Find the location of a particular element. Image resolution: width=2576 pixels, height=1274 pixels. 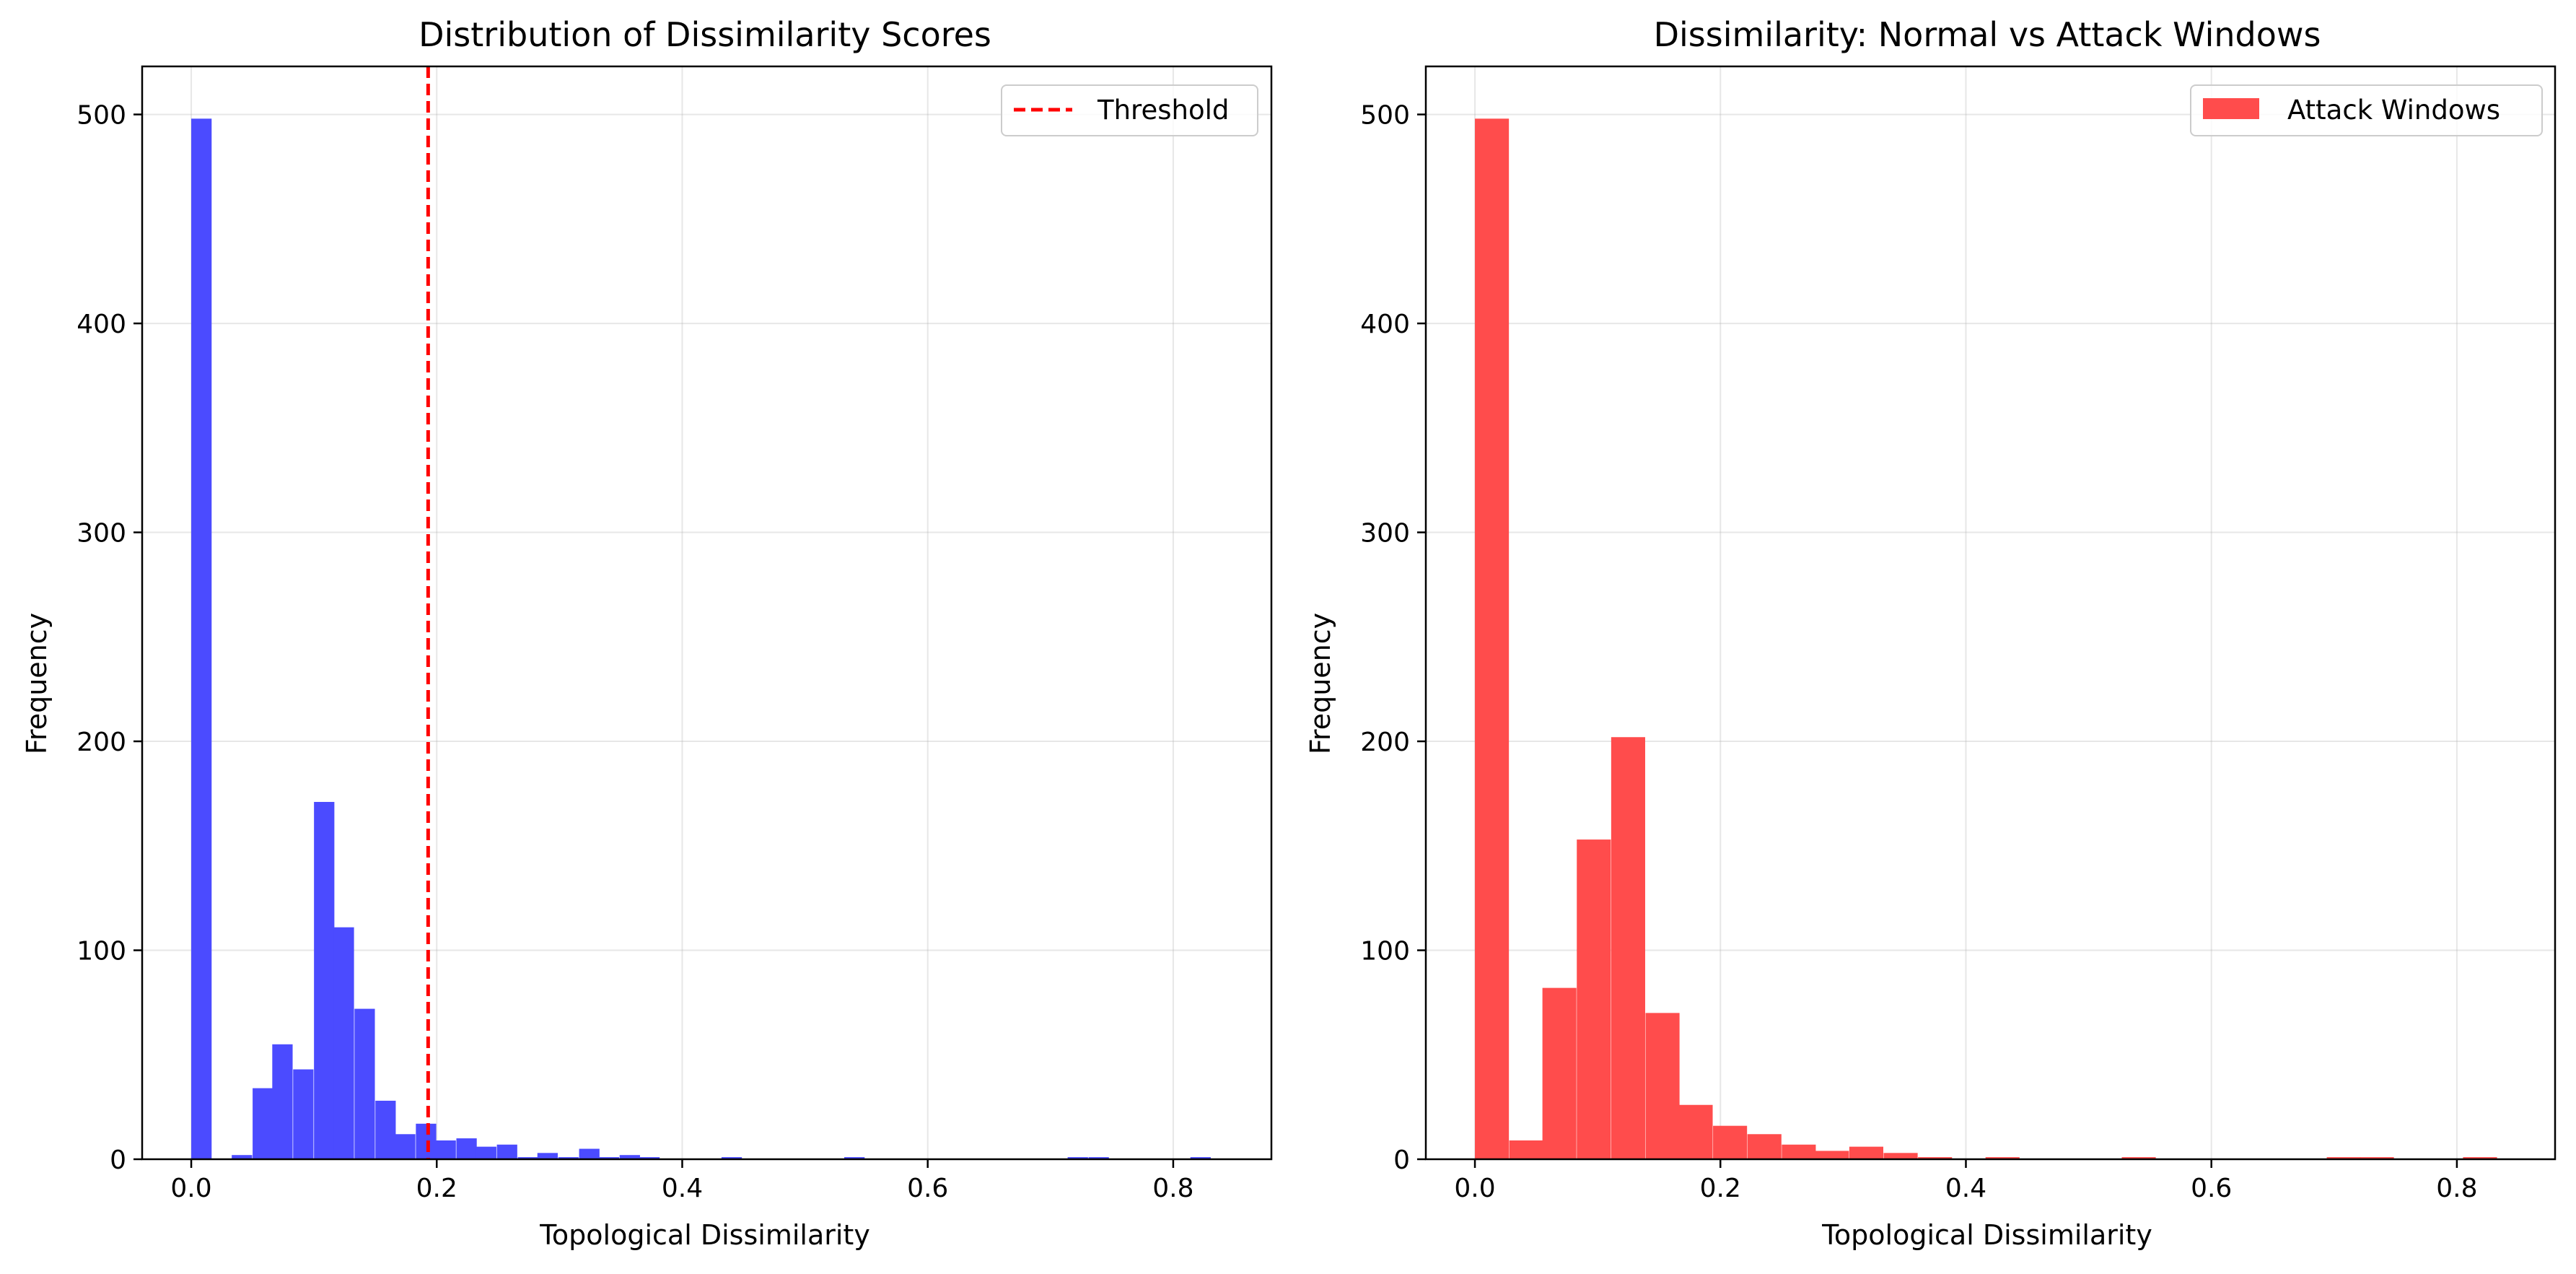

legend: Attack Windows is located at coordinates (2366, 110).